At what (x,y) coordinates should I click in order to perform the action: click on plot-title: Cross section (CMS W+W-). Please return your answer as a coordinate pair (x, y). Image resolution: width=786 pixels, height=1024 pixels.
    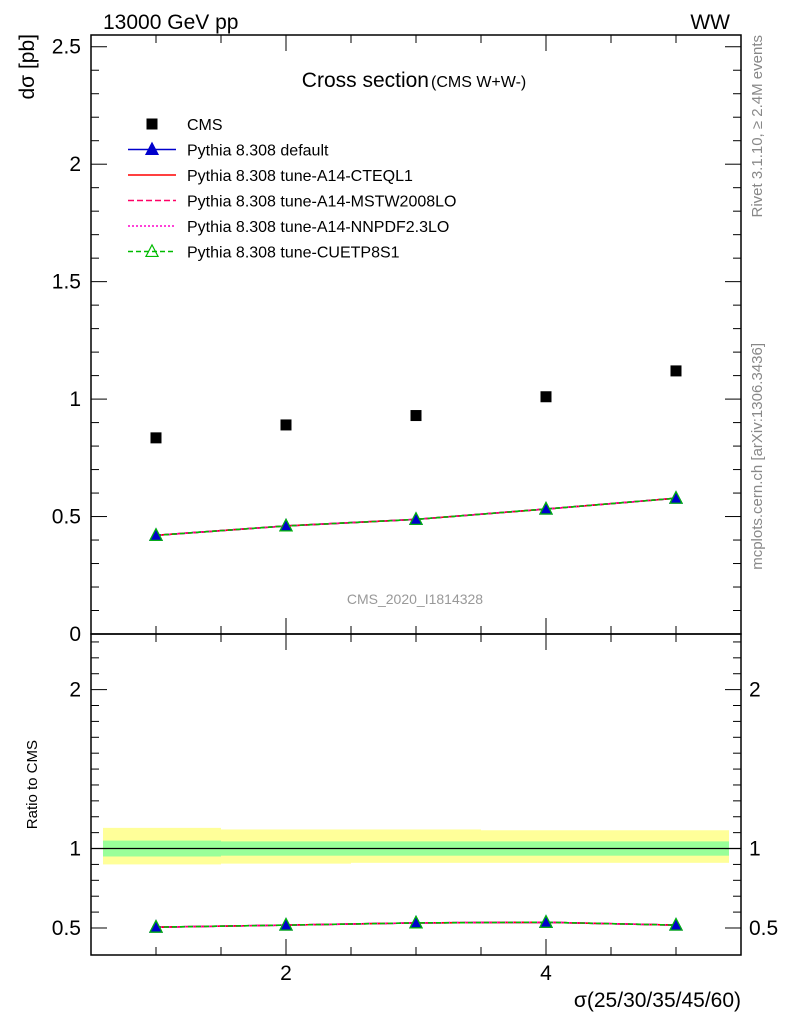
    Looking at the image, I should click on (414, 80).